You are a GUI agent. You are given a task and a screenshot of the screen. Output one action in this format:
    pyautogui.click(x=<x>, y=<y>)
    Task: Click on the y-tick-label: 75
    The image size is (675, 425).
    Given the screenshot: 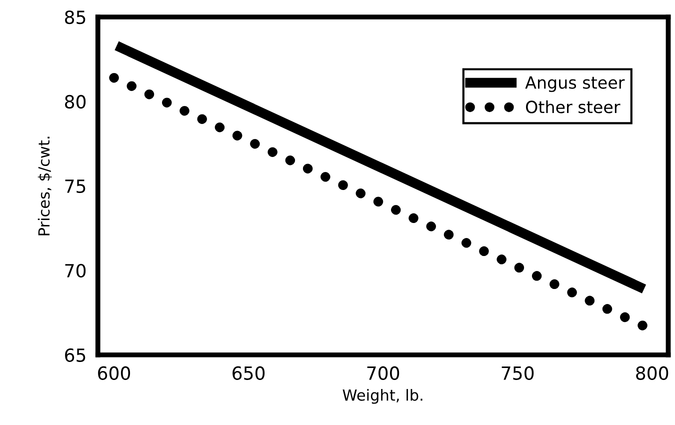 What is the action you would take?
    pyautogui.click(x=75, y=187)
    